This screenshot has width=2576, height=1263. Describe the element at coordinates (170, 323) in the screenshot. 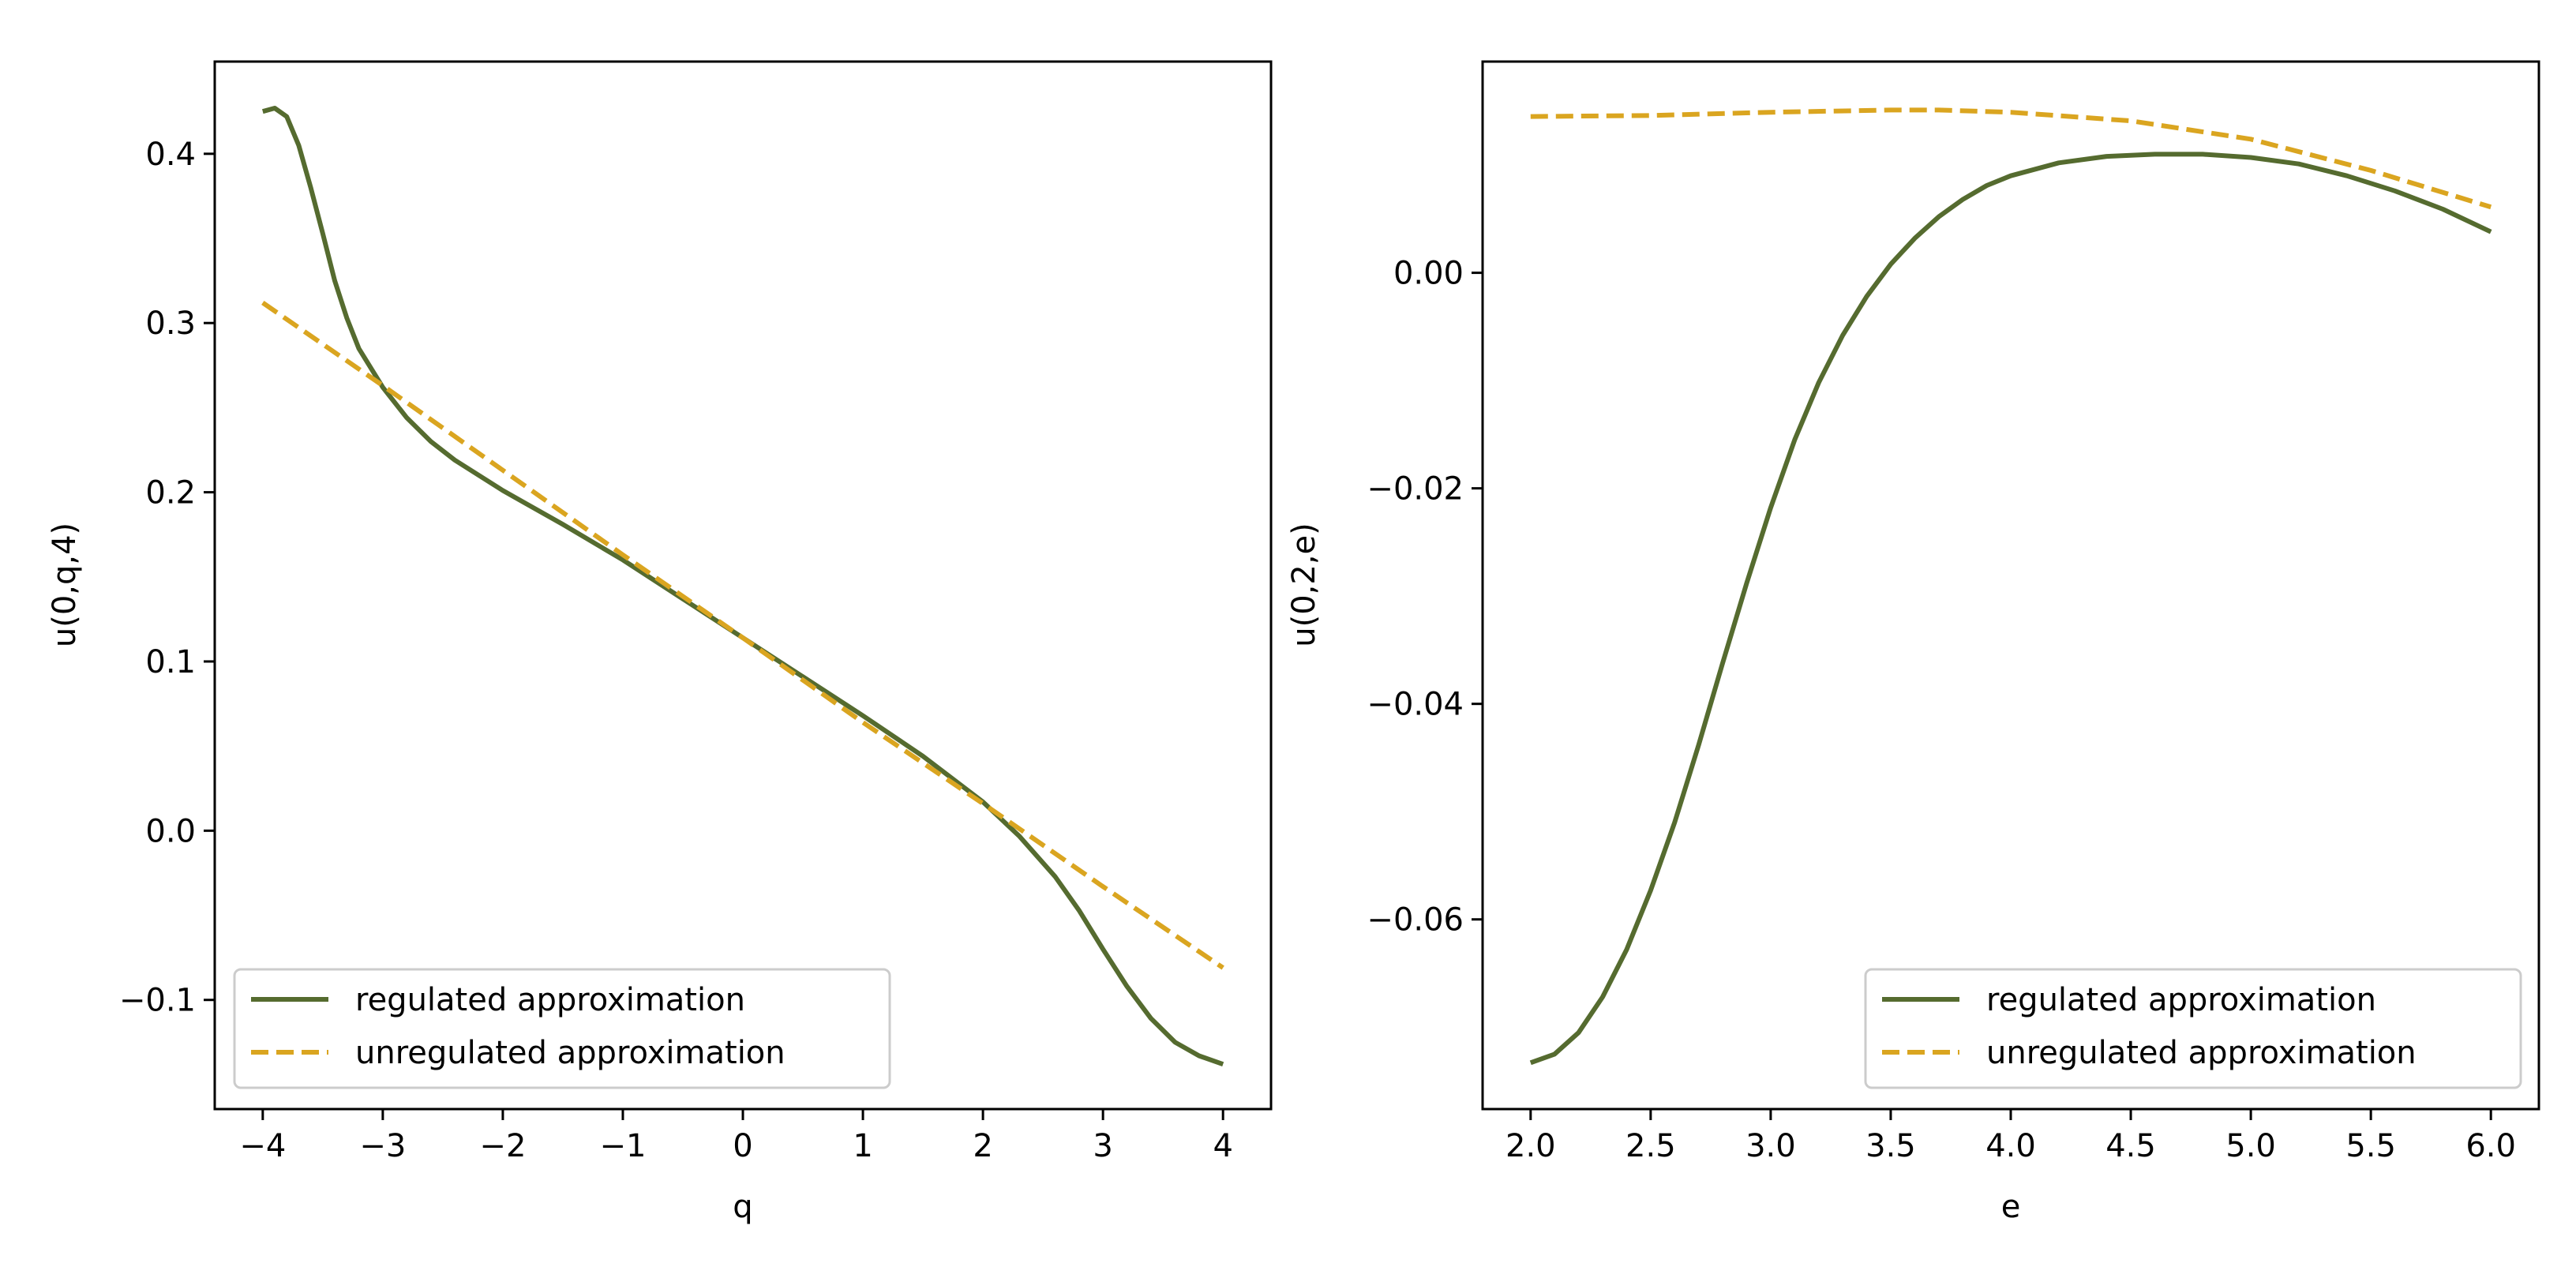

I see `left-y-tick-label: 0.3` at that location.